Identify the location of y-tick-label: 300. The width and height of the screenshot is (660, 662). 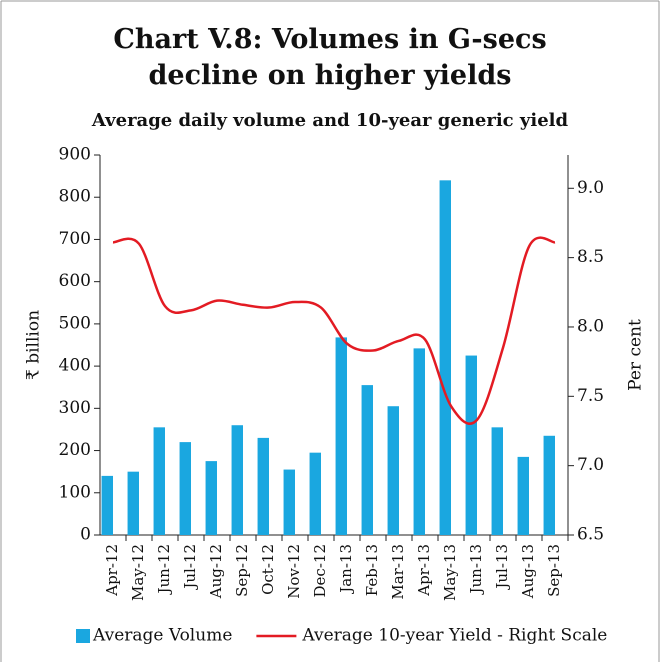
(75, 408).